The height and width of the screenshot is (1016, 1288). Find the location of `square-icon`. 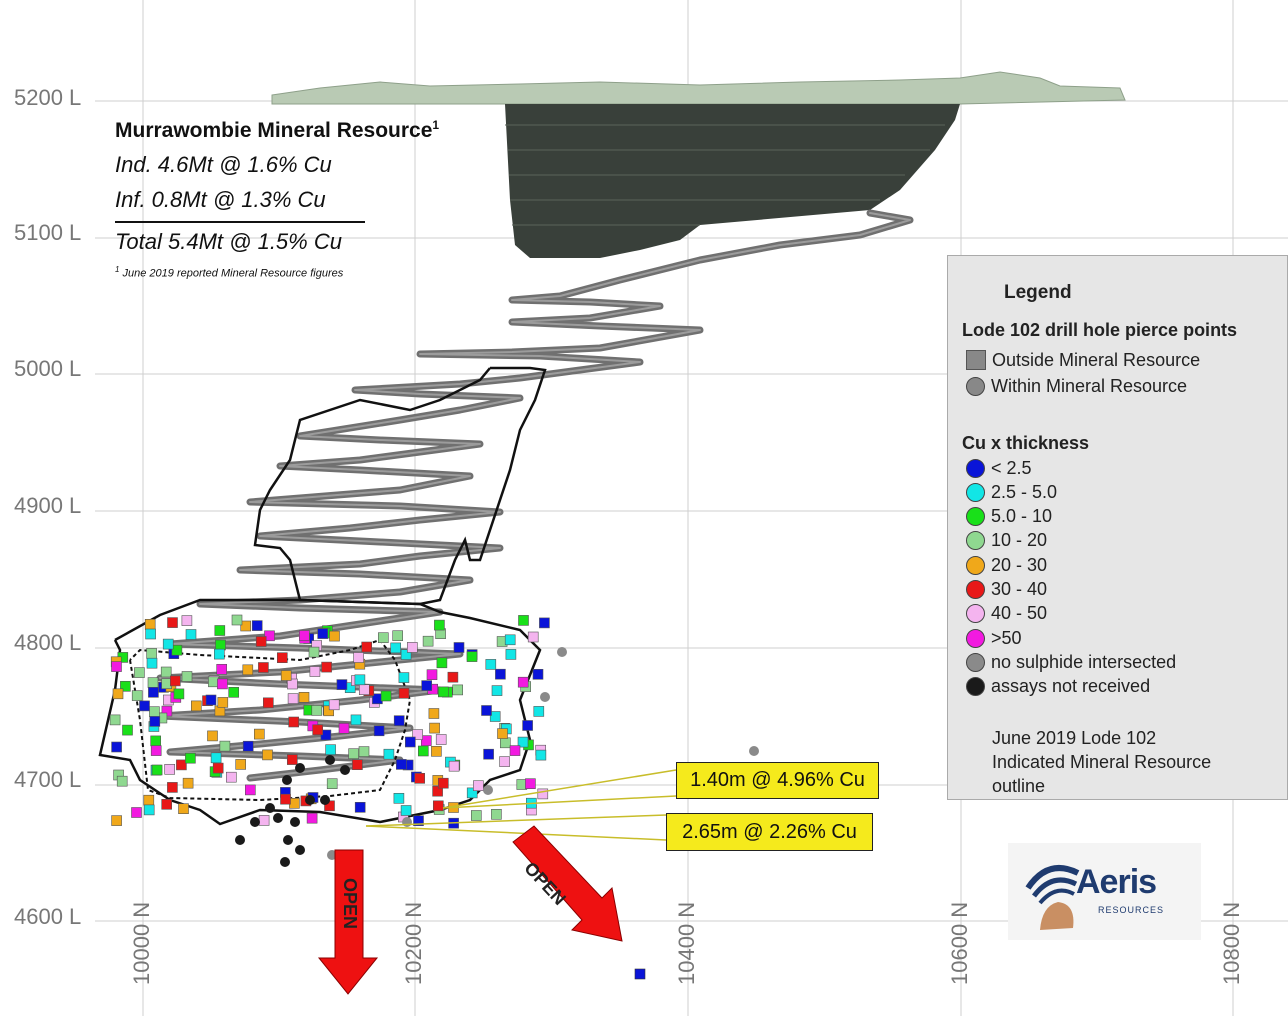

square-icon is located at coordinates (976, 360).